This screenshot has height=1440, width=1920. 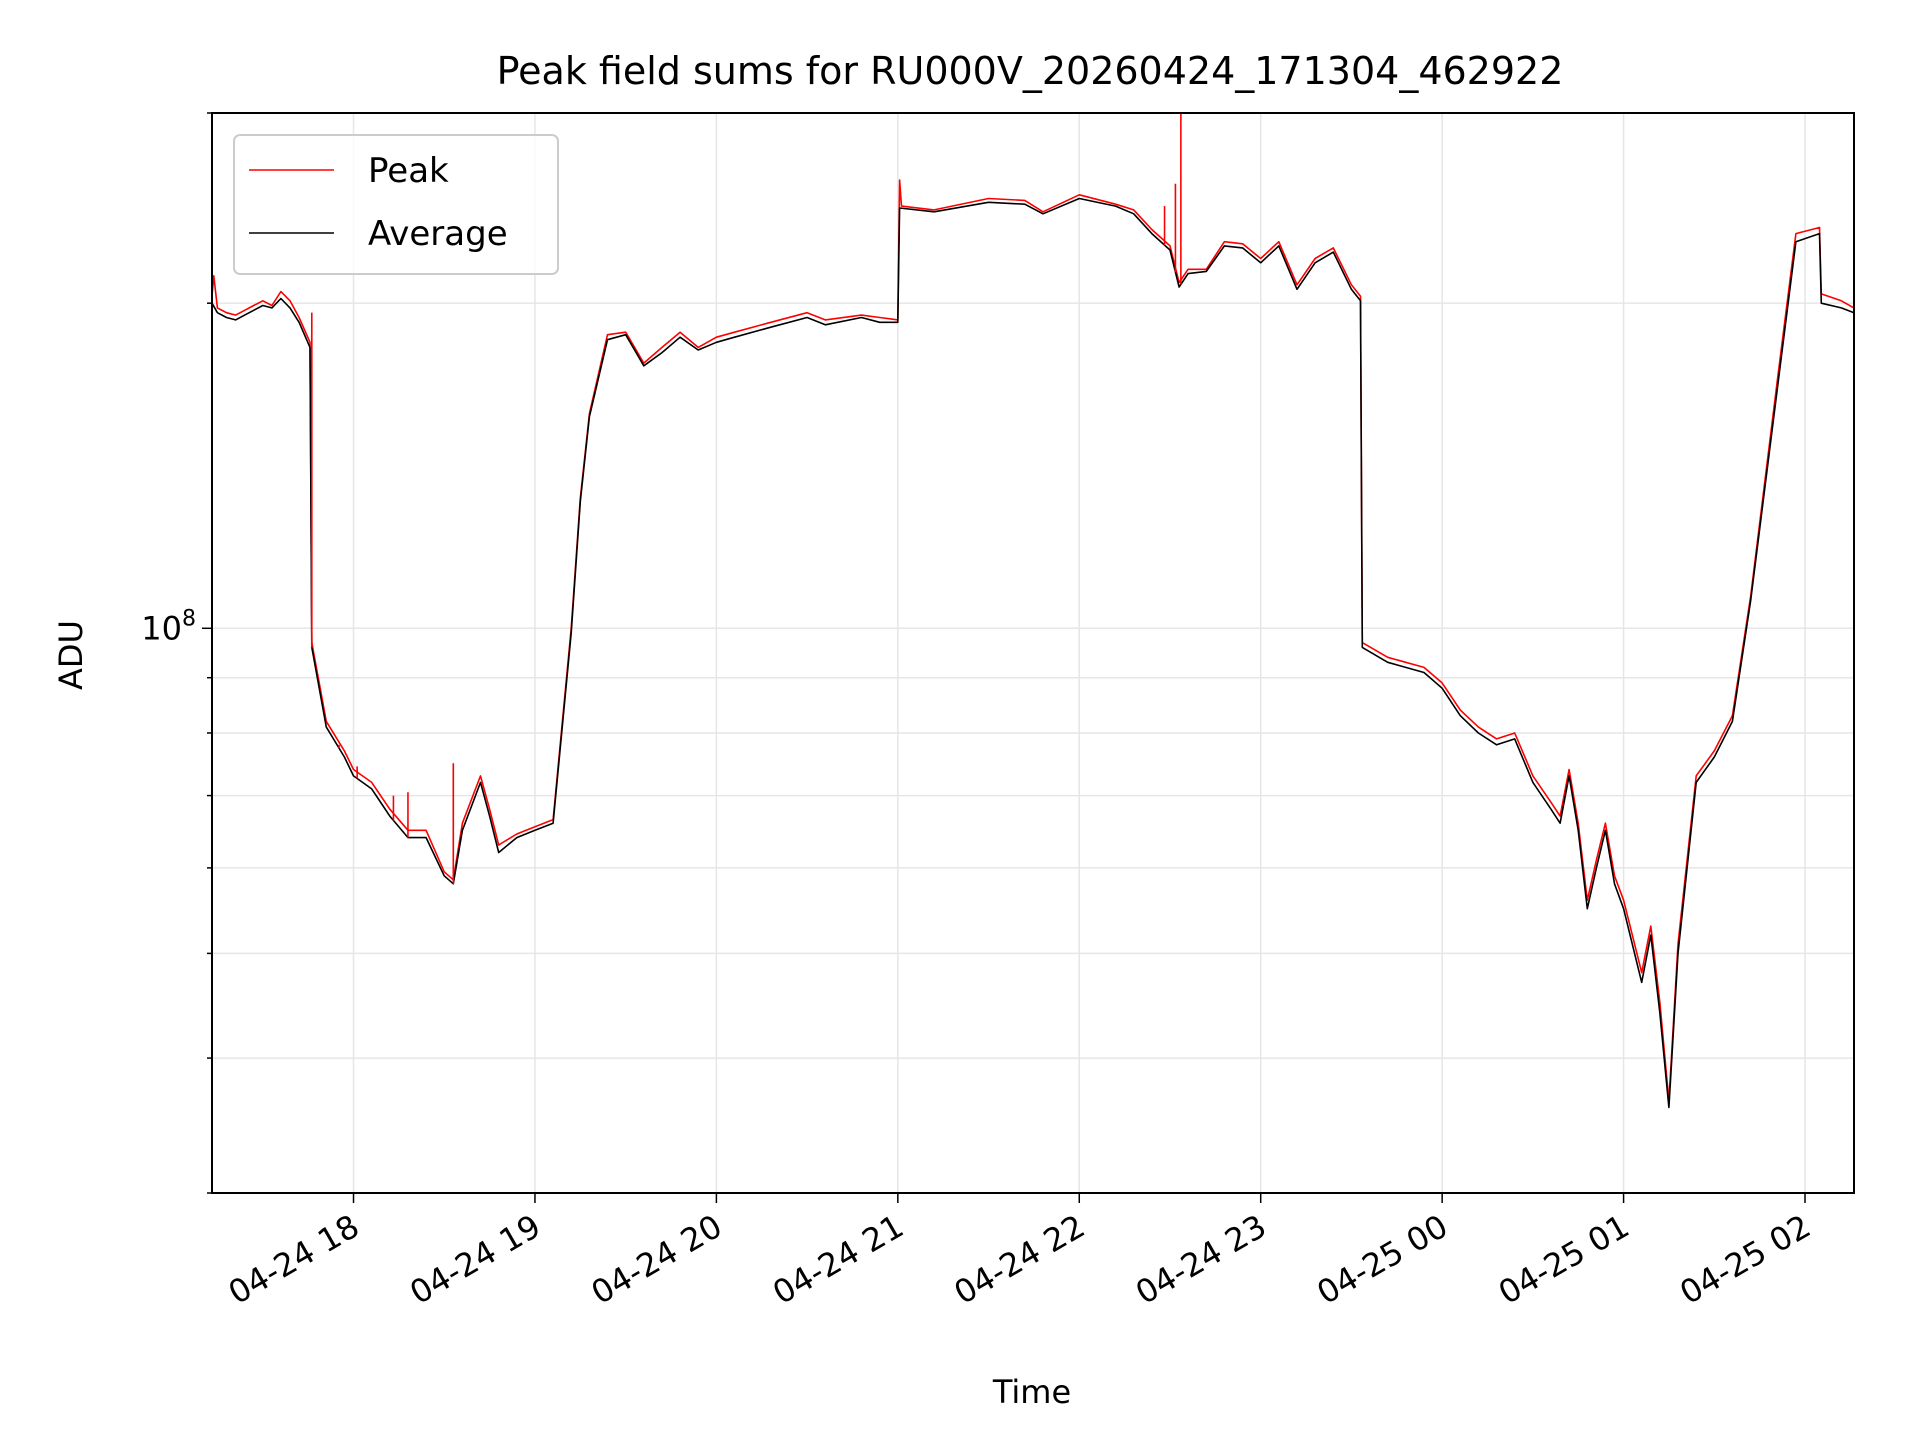 What do you see at coordinates (438, 234) in the screenshot?
I see `legend-average-label: Average` at bounding box center [438, 234].